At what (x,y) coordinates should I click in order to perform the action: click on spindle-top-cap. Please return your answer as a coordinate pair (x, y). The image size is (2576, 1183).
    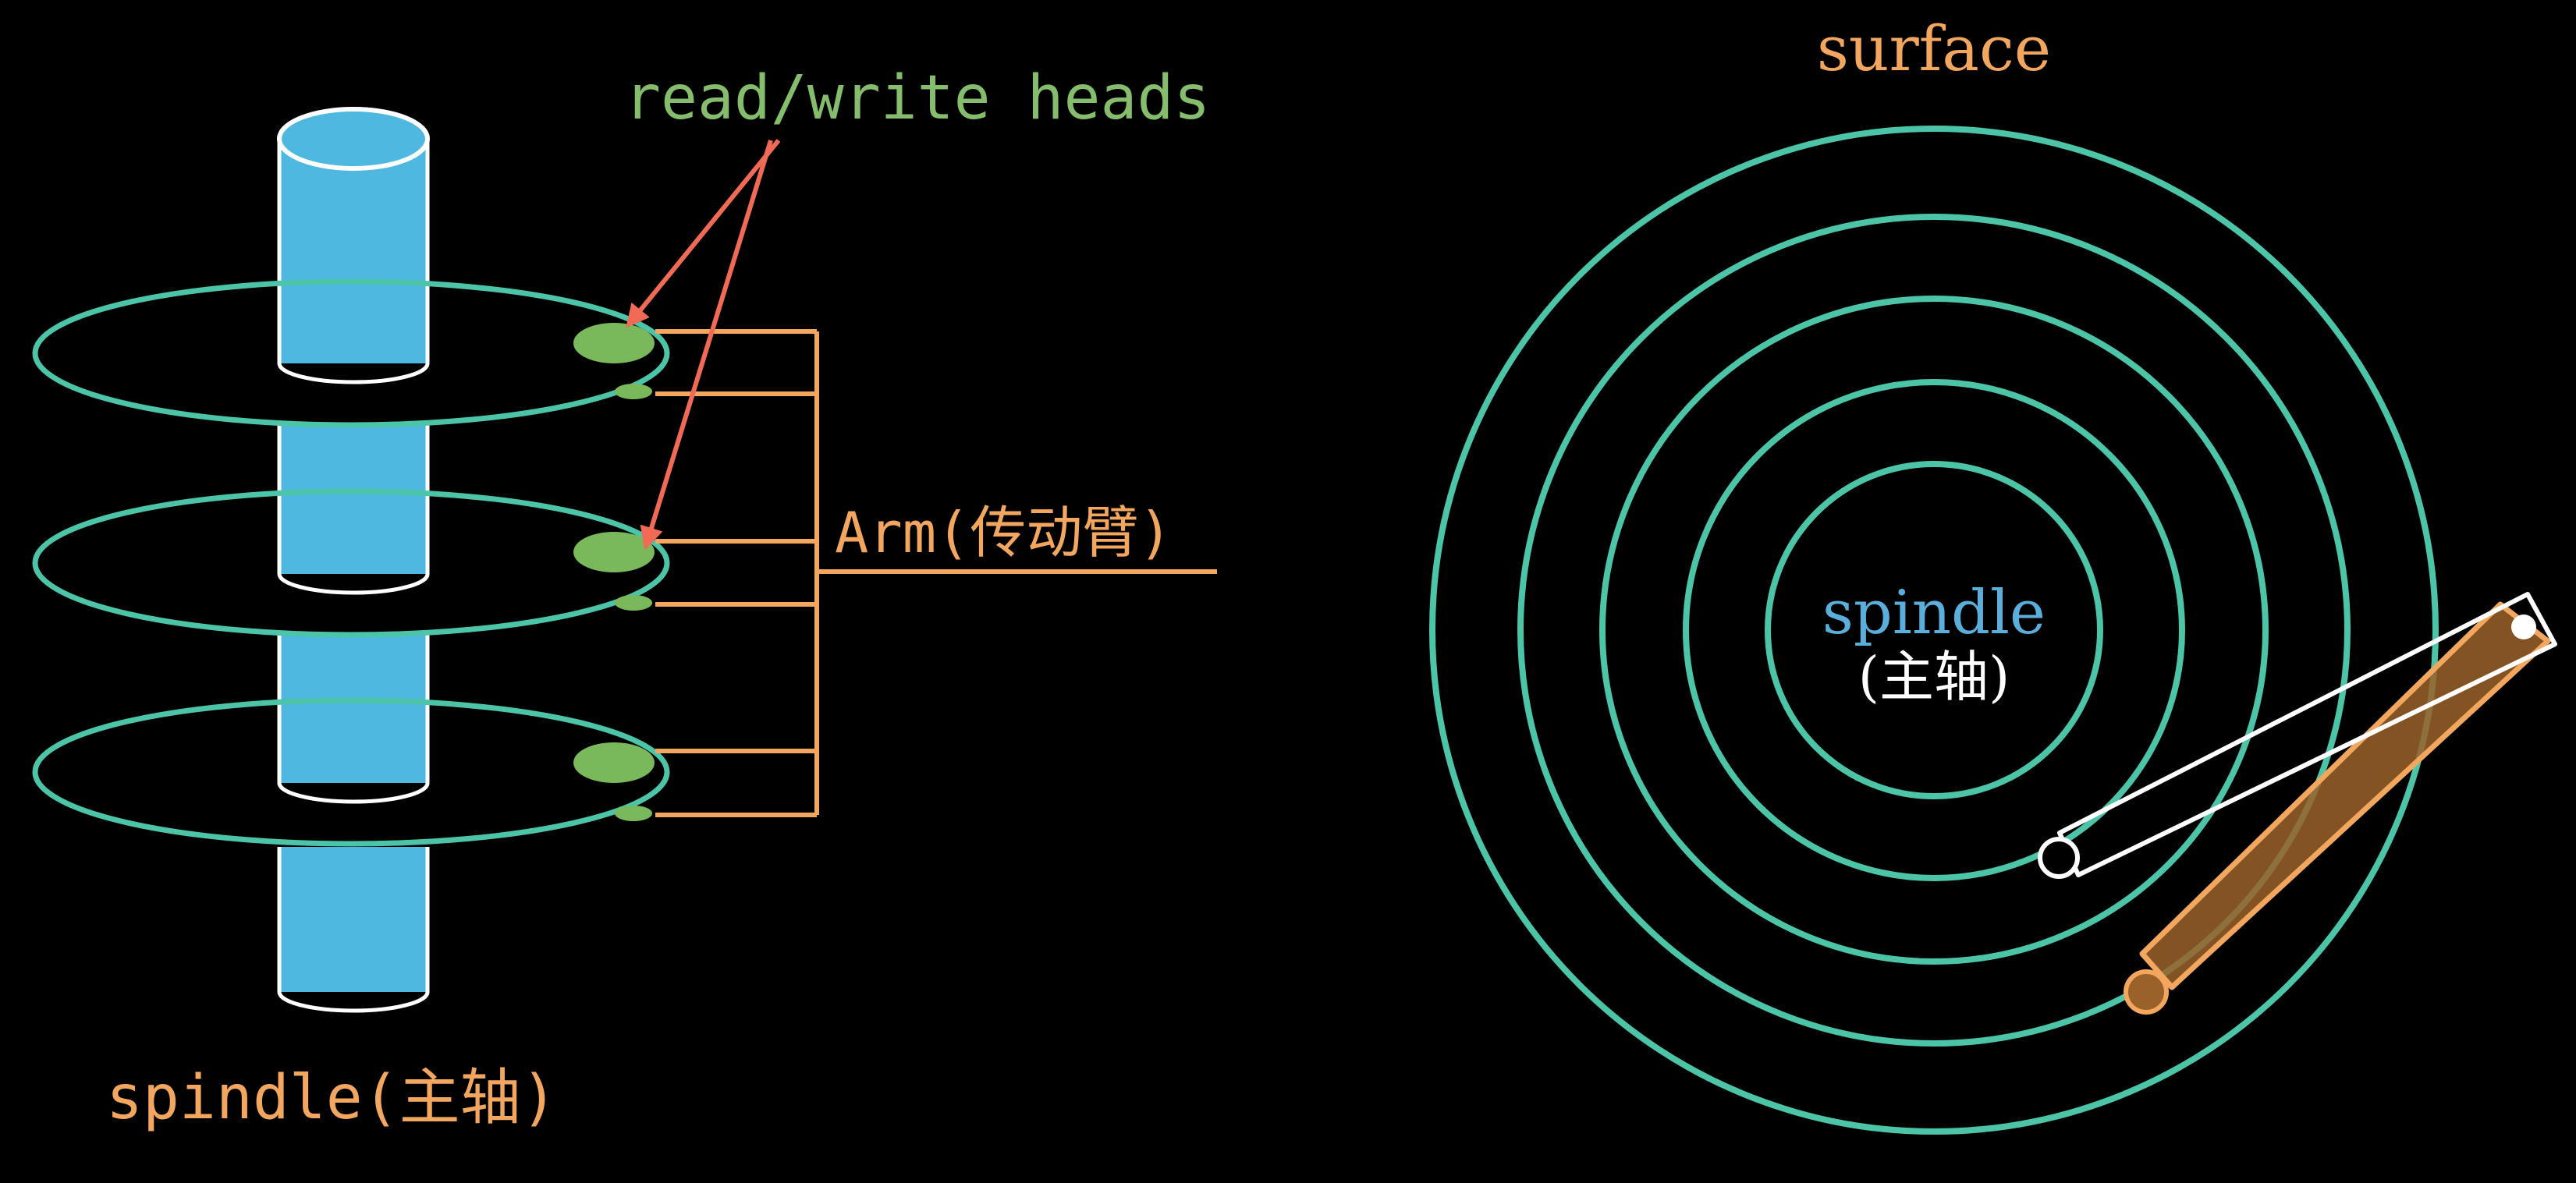
    Looking at the image, I should click on (353, 139).